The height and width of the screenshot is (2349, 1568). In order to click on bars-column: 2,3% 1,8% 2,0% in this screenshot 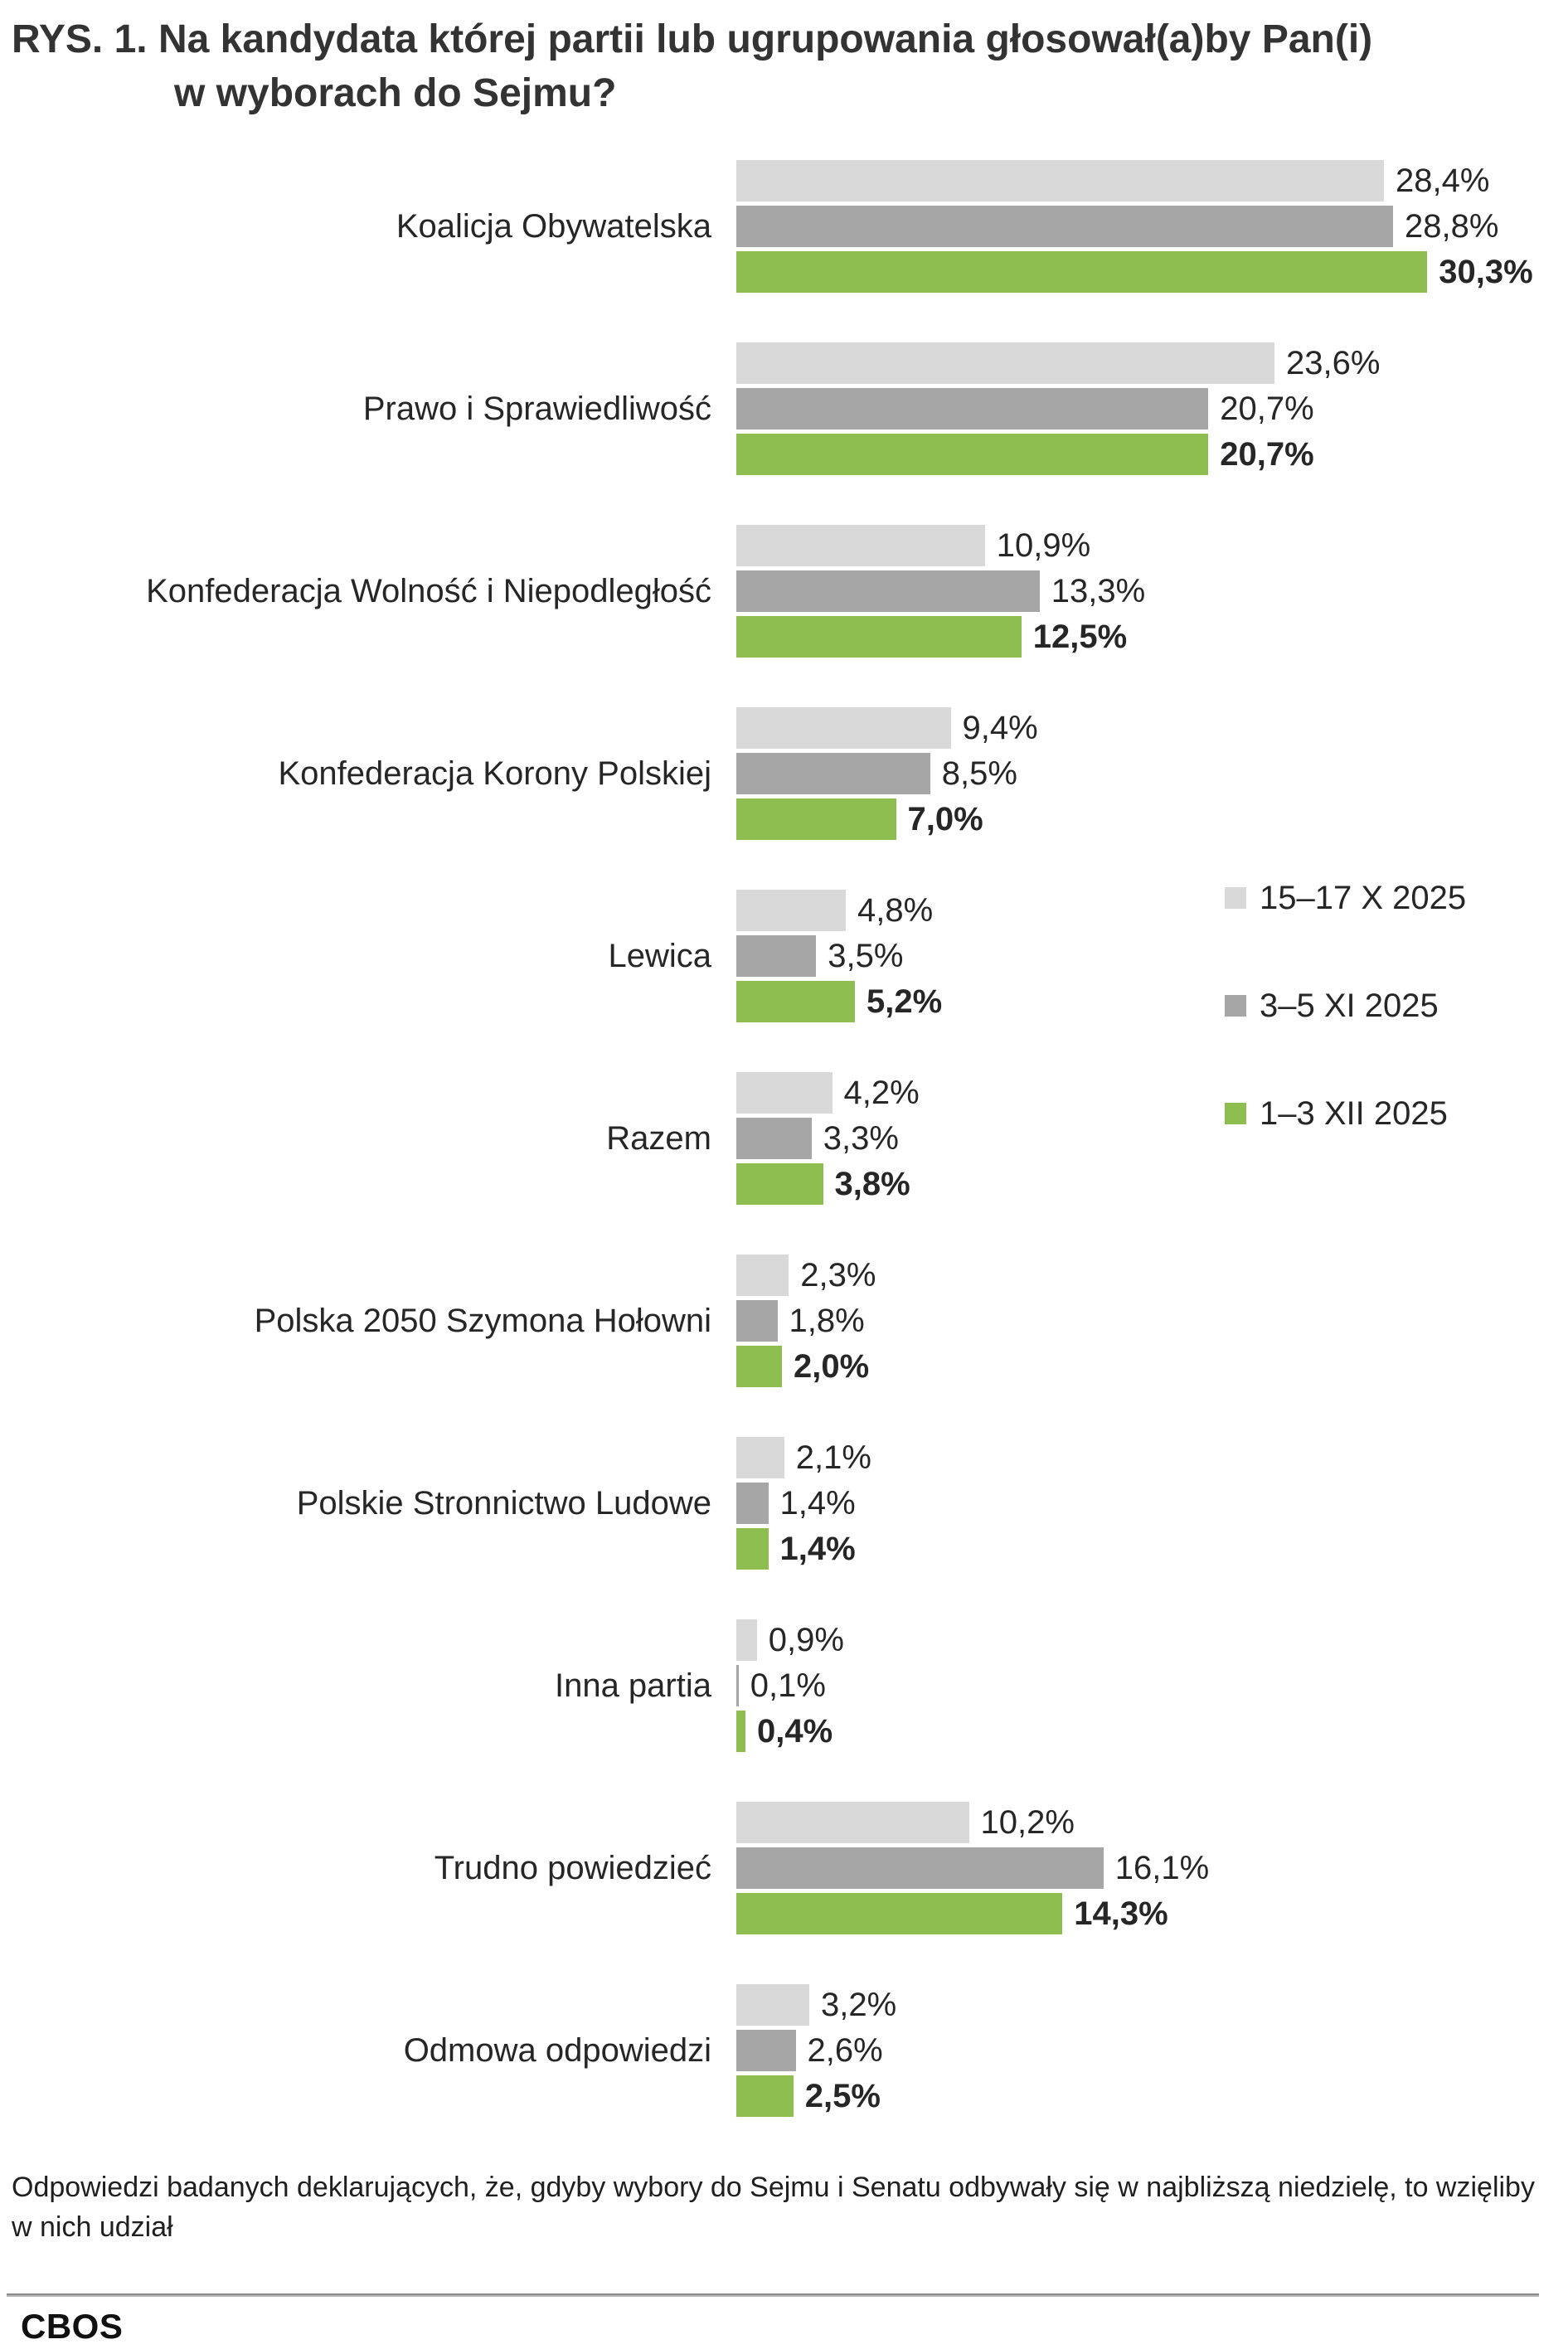, I will do `click(806, 1321)`.